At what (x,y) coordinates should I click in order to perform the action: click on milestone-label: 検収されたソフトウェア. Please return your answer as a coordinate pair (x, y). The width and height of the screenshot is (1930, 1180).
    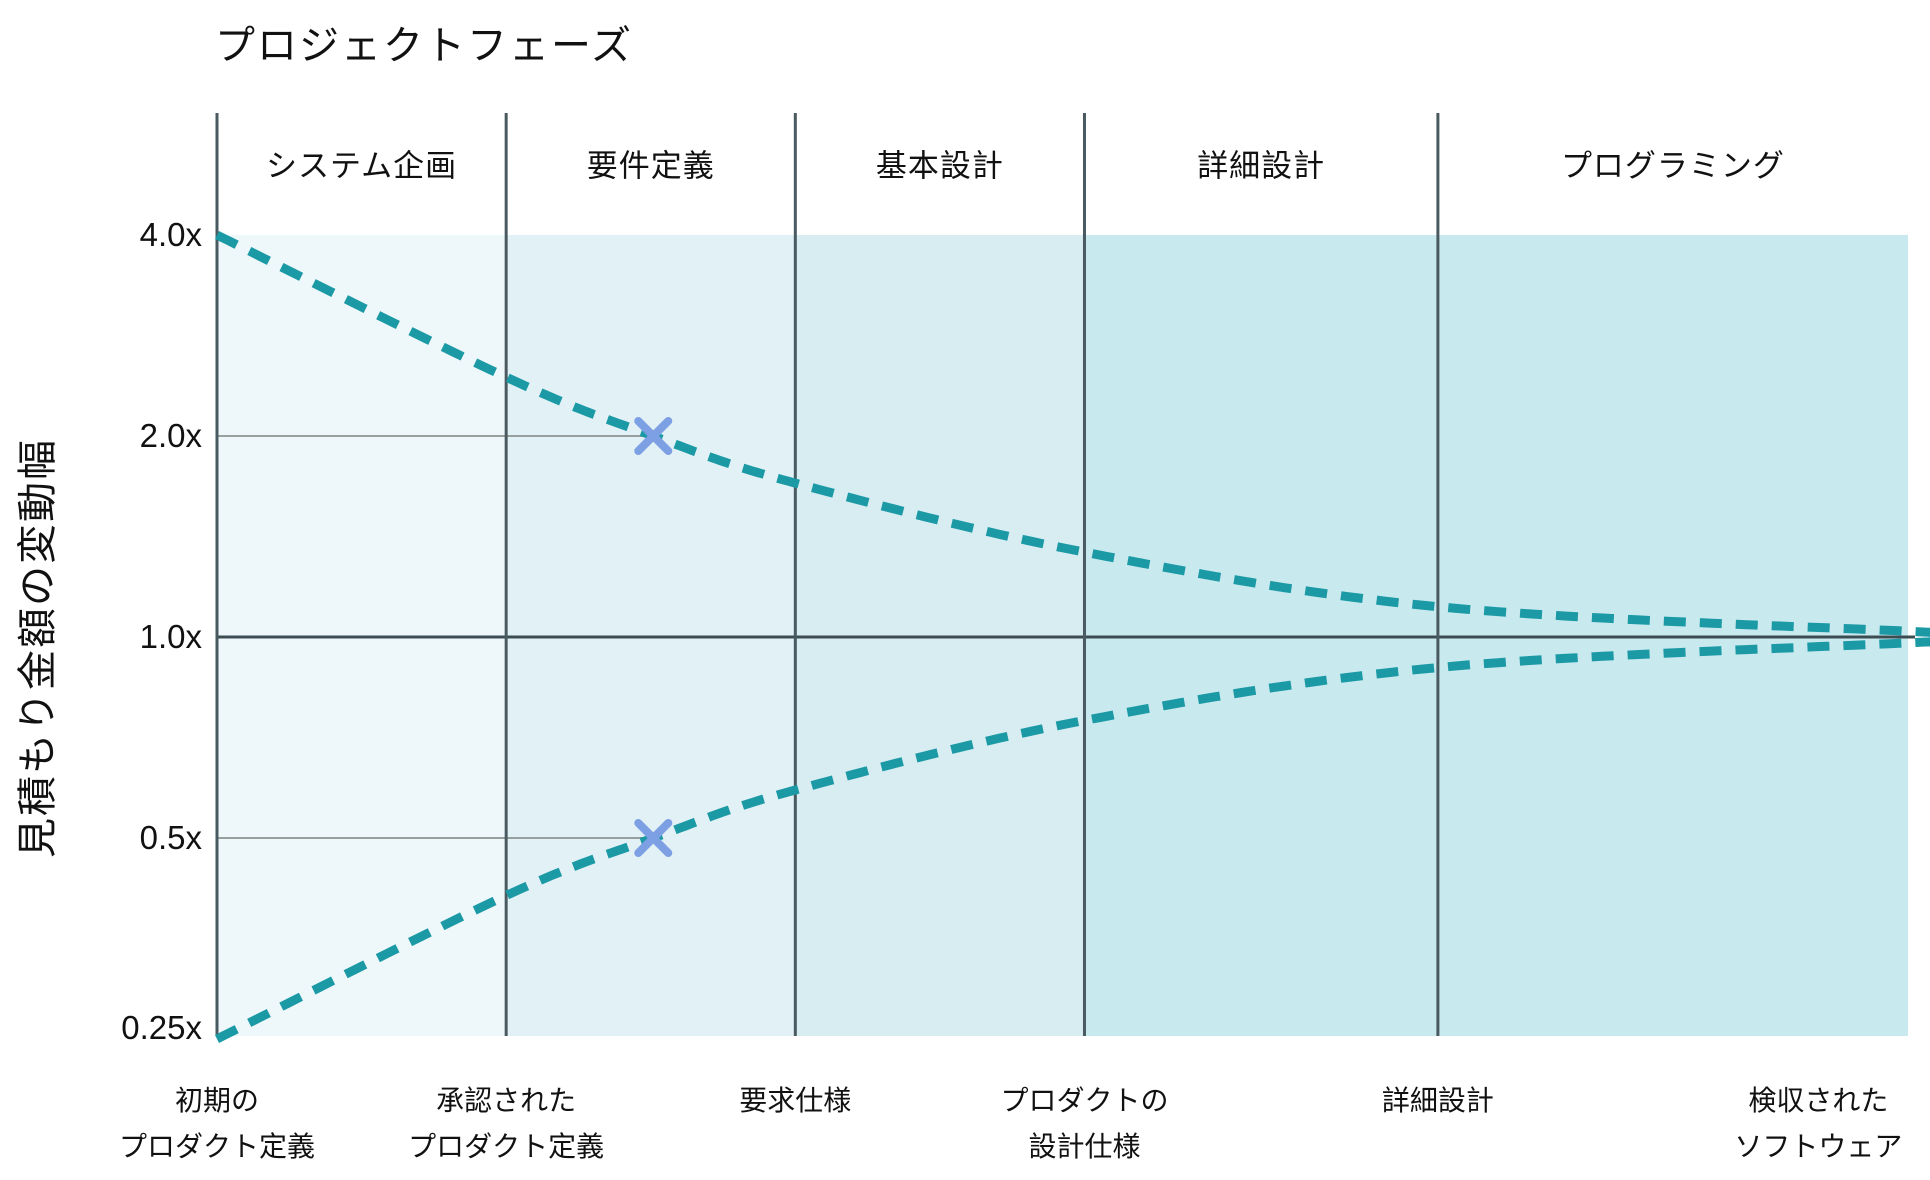
    Looking at the image, I should click on (1818, 1124).